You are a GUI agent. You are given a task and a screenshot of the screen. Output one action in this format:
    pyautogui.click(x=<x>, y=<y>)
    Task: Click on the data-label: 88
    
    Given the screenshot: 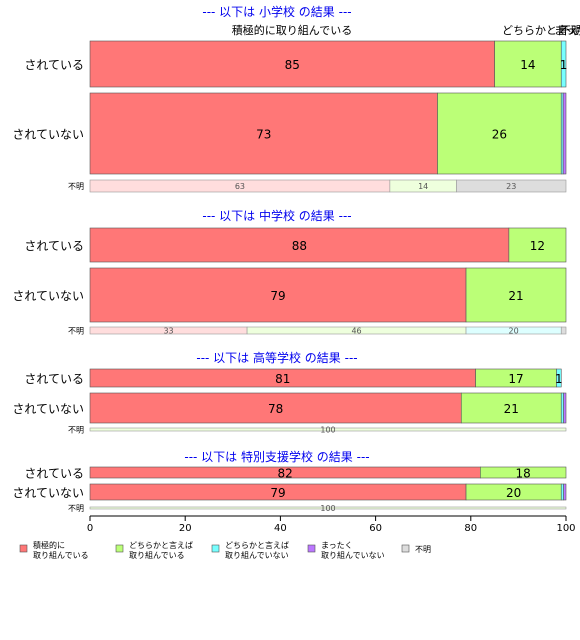 What is the action you would take?
    pyautogui.click(x=299, y=246)
    